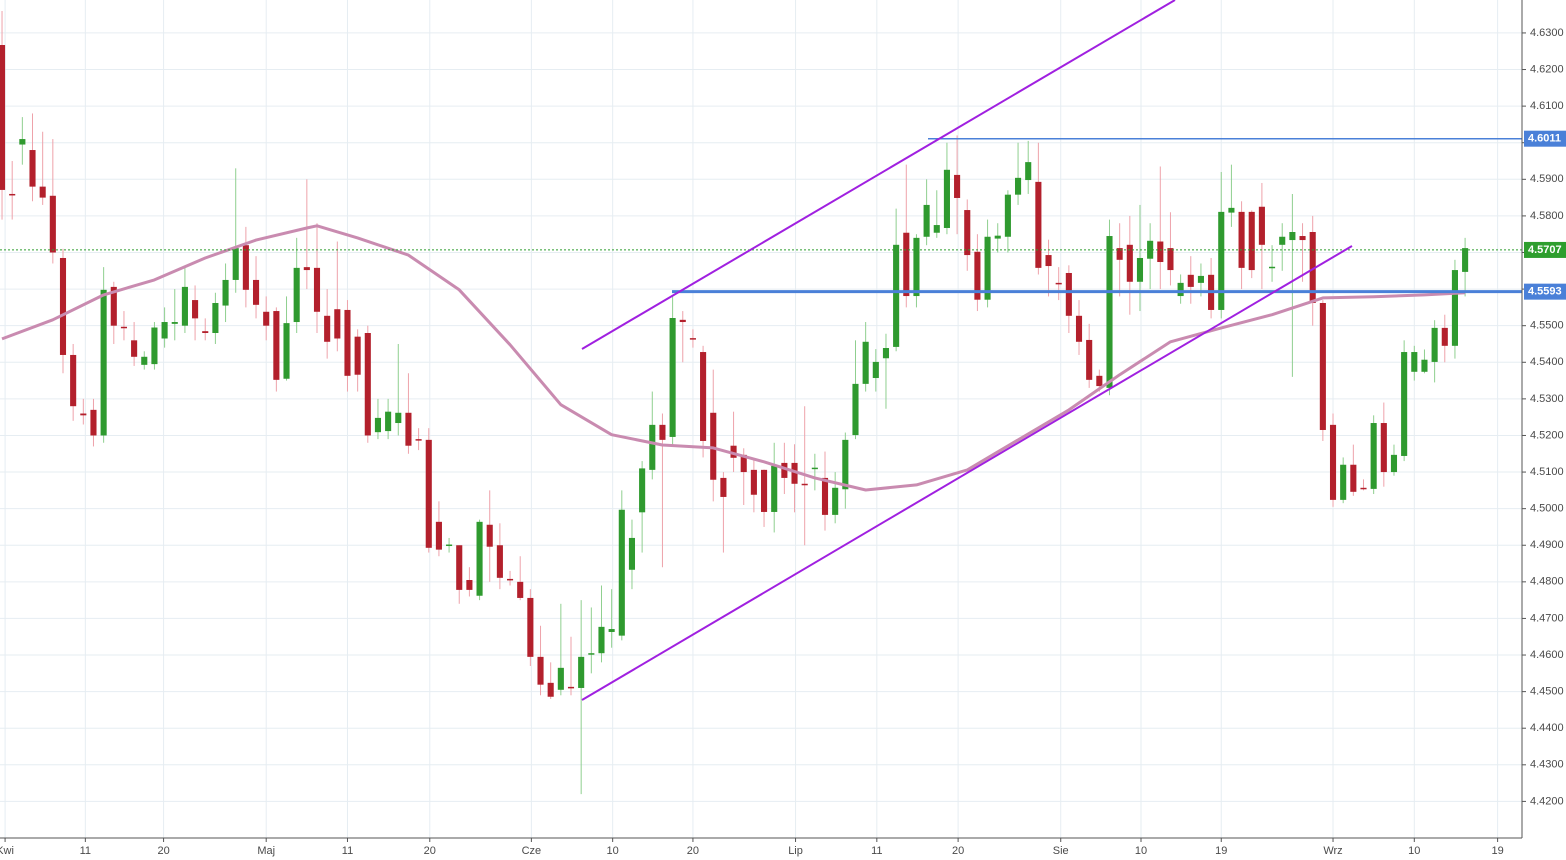  I want to click on x-tick-label: Cze, so click(532, 851).